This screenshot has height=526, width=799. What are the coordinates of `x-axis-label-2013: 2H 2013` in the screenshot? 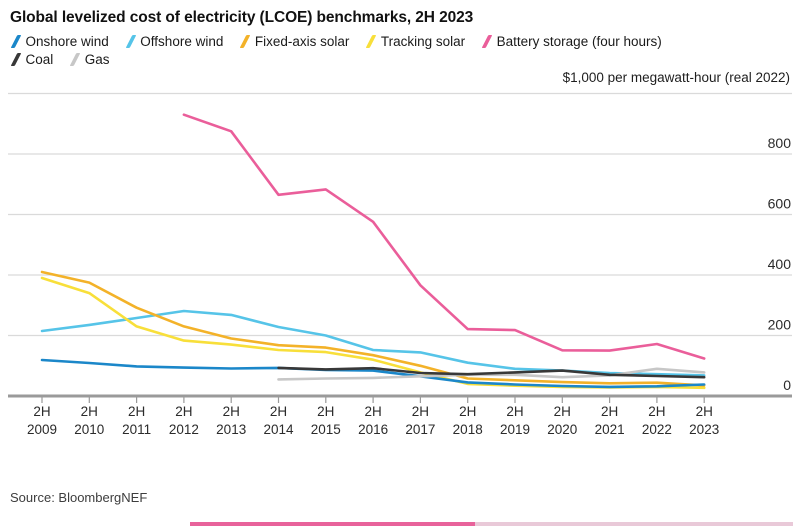 It's located at (231, 420).